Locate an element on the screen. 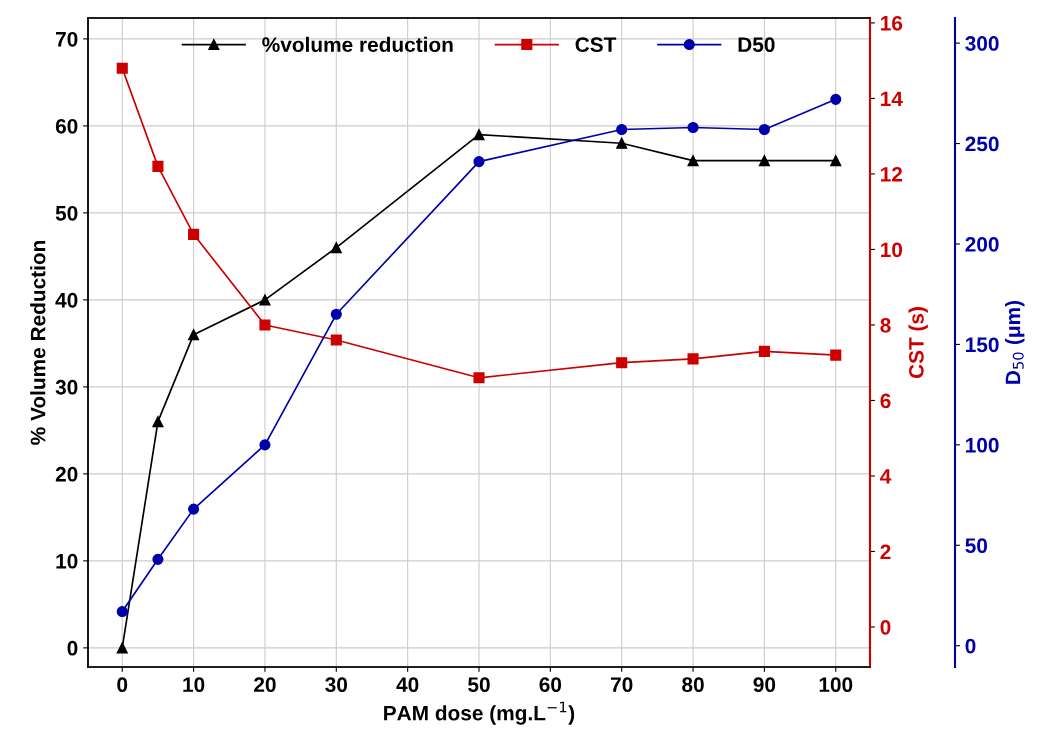 This screenshot has width=1059, height=745. y2-tick-label: 16 is located at coordinates (892, 23).